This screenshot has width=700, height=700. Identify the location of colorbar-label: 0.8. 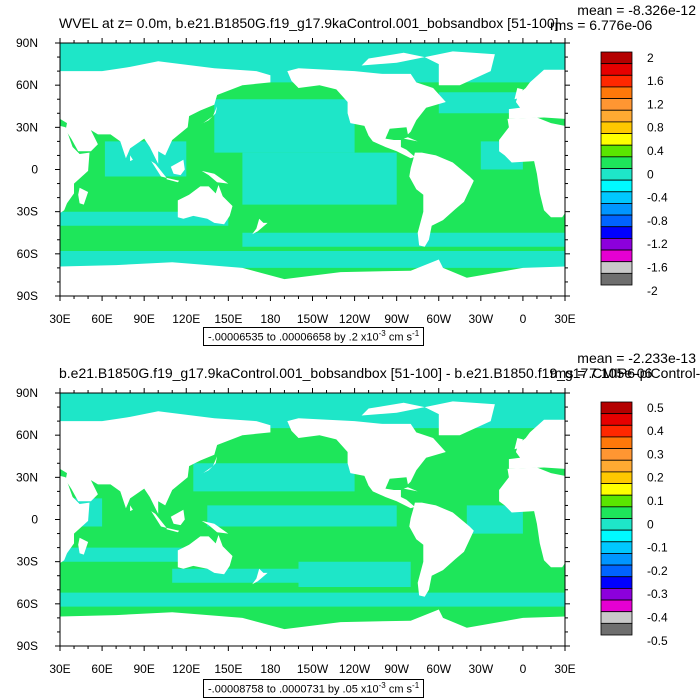
(655, 128).